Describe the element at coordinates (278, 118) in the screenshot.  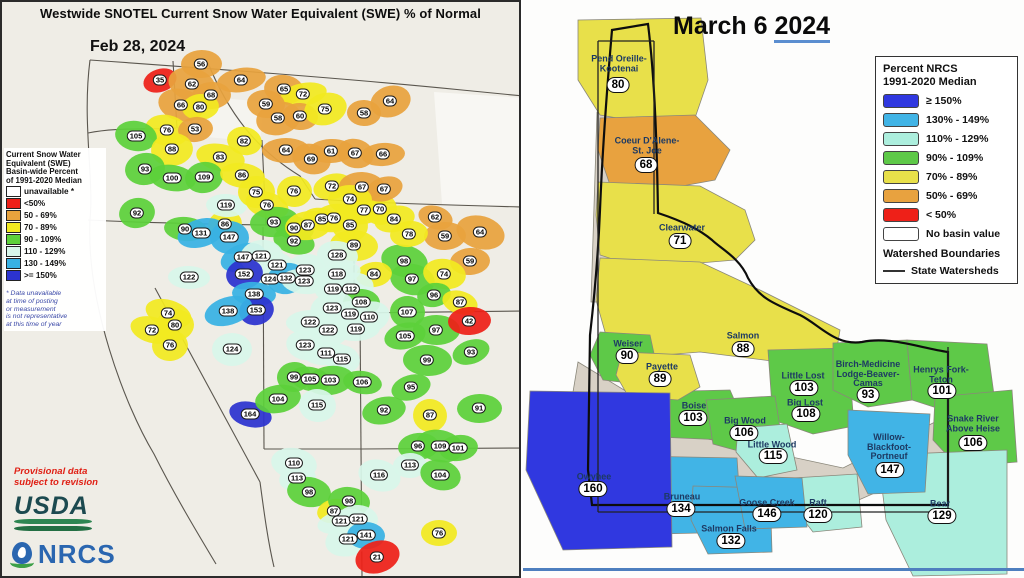
I see `swe-basin-badge: 58` at that location.